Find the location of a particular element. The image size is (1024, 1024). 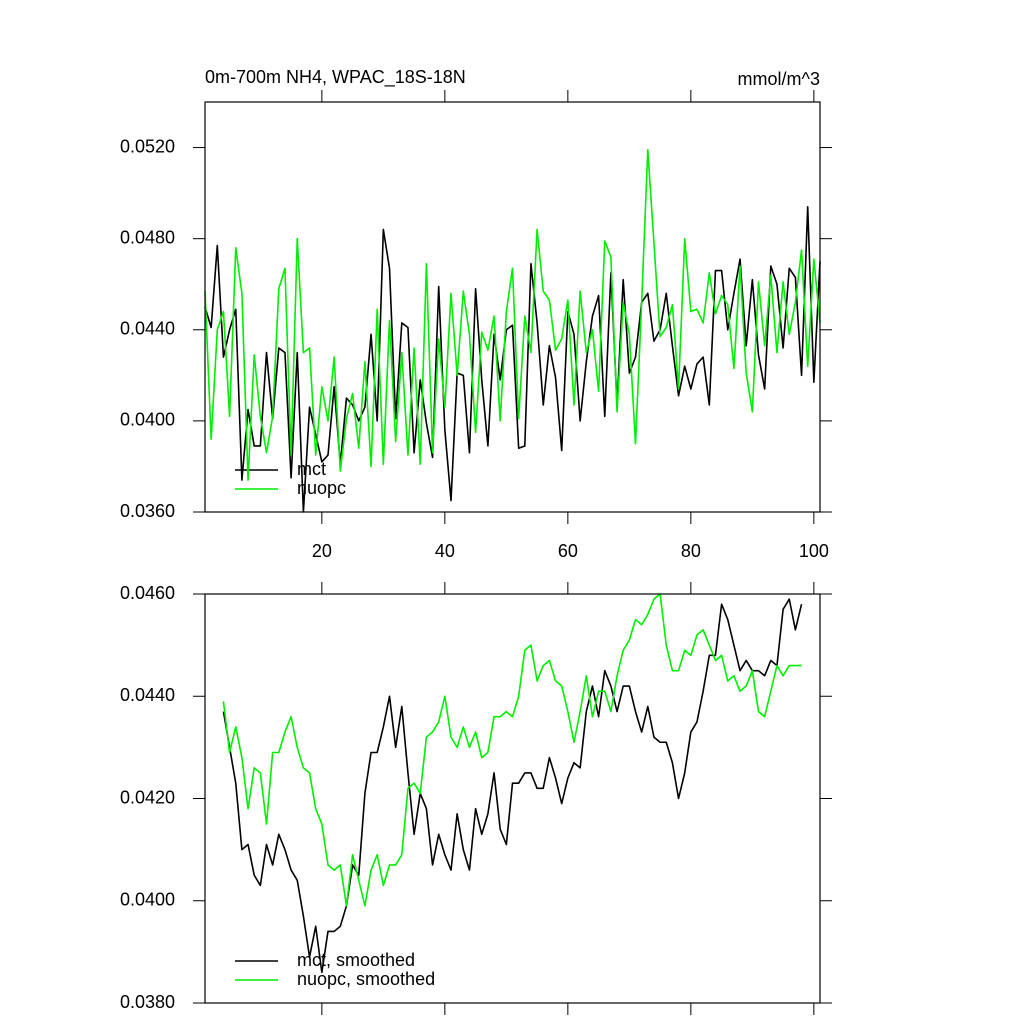

y-tick-label: 0.0380 is located at coordinates (147, 1002).